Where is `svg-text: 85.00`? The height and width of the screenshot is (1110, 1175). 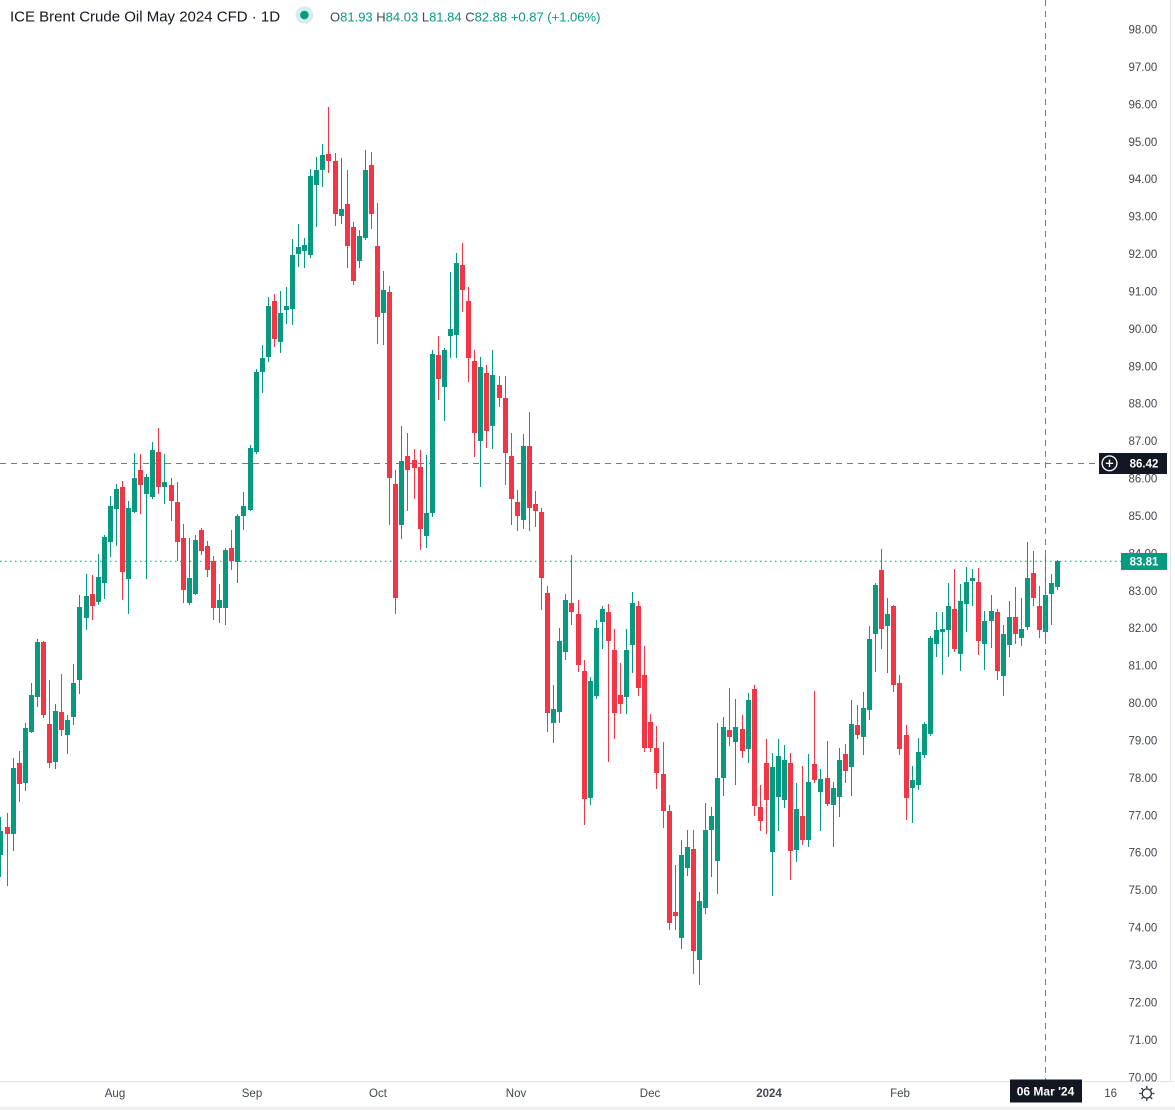
svg-text: 85.00 is located at coordinates (1143, 517).